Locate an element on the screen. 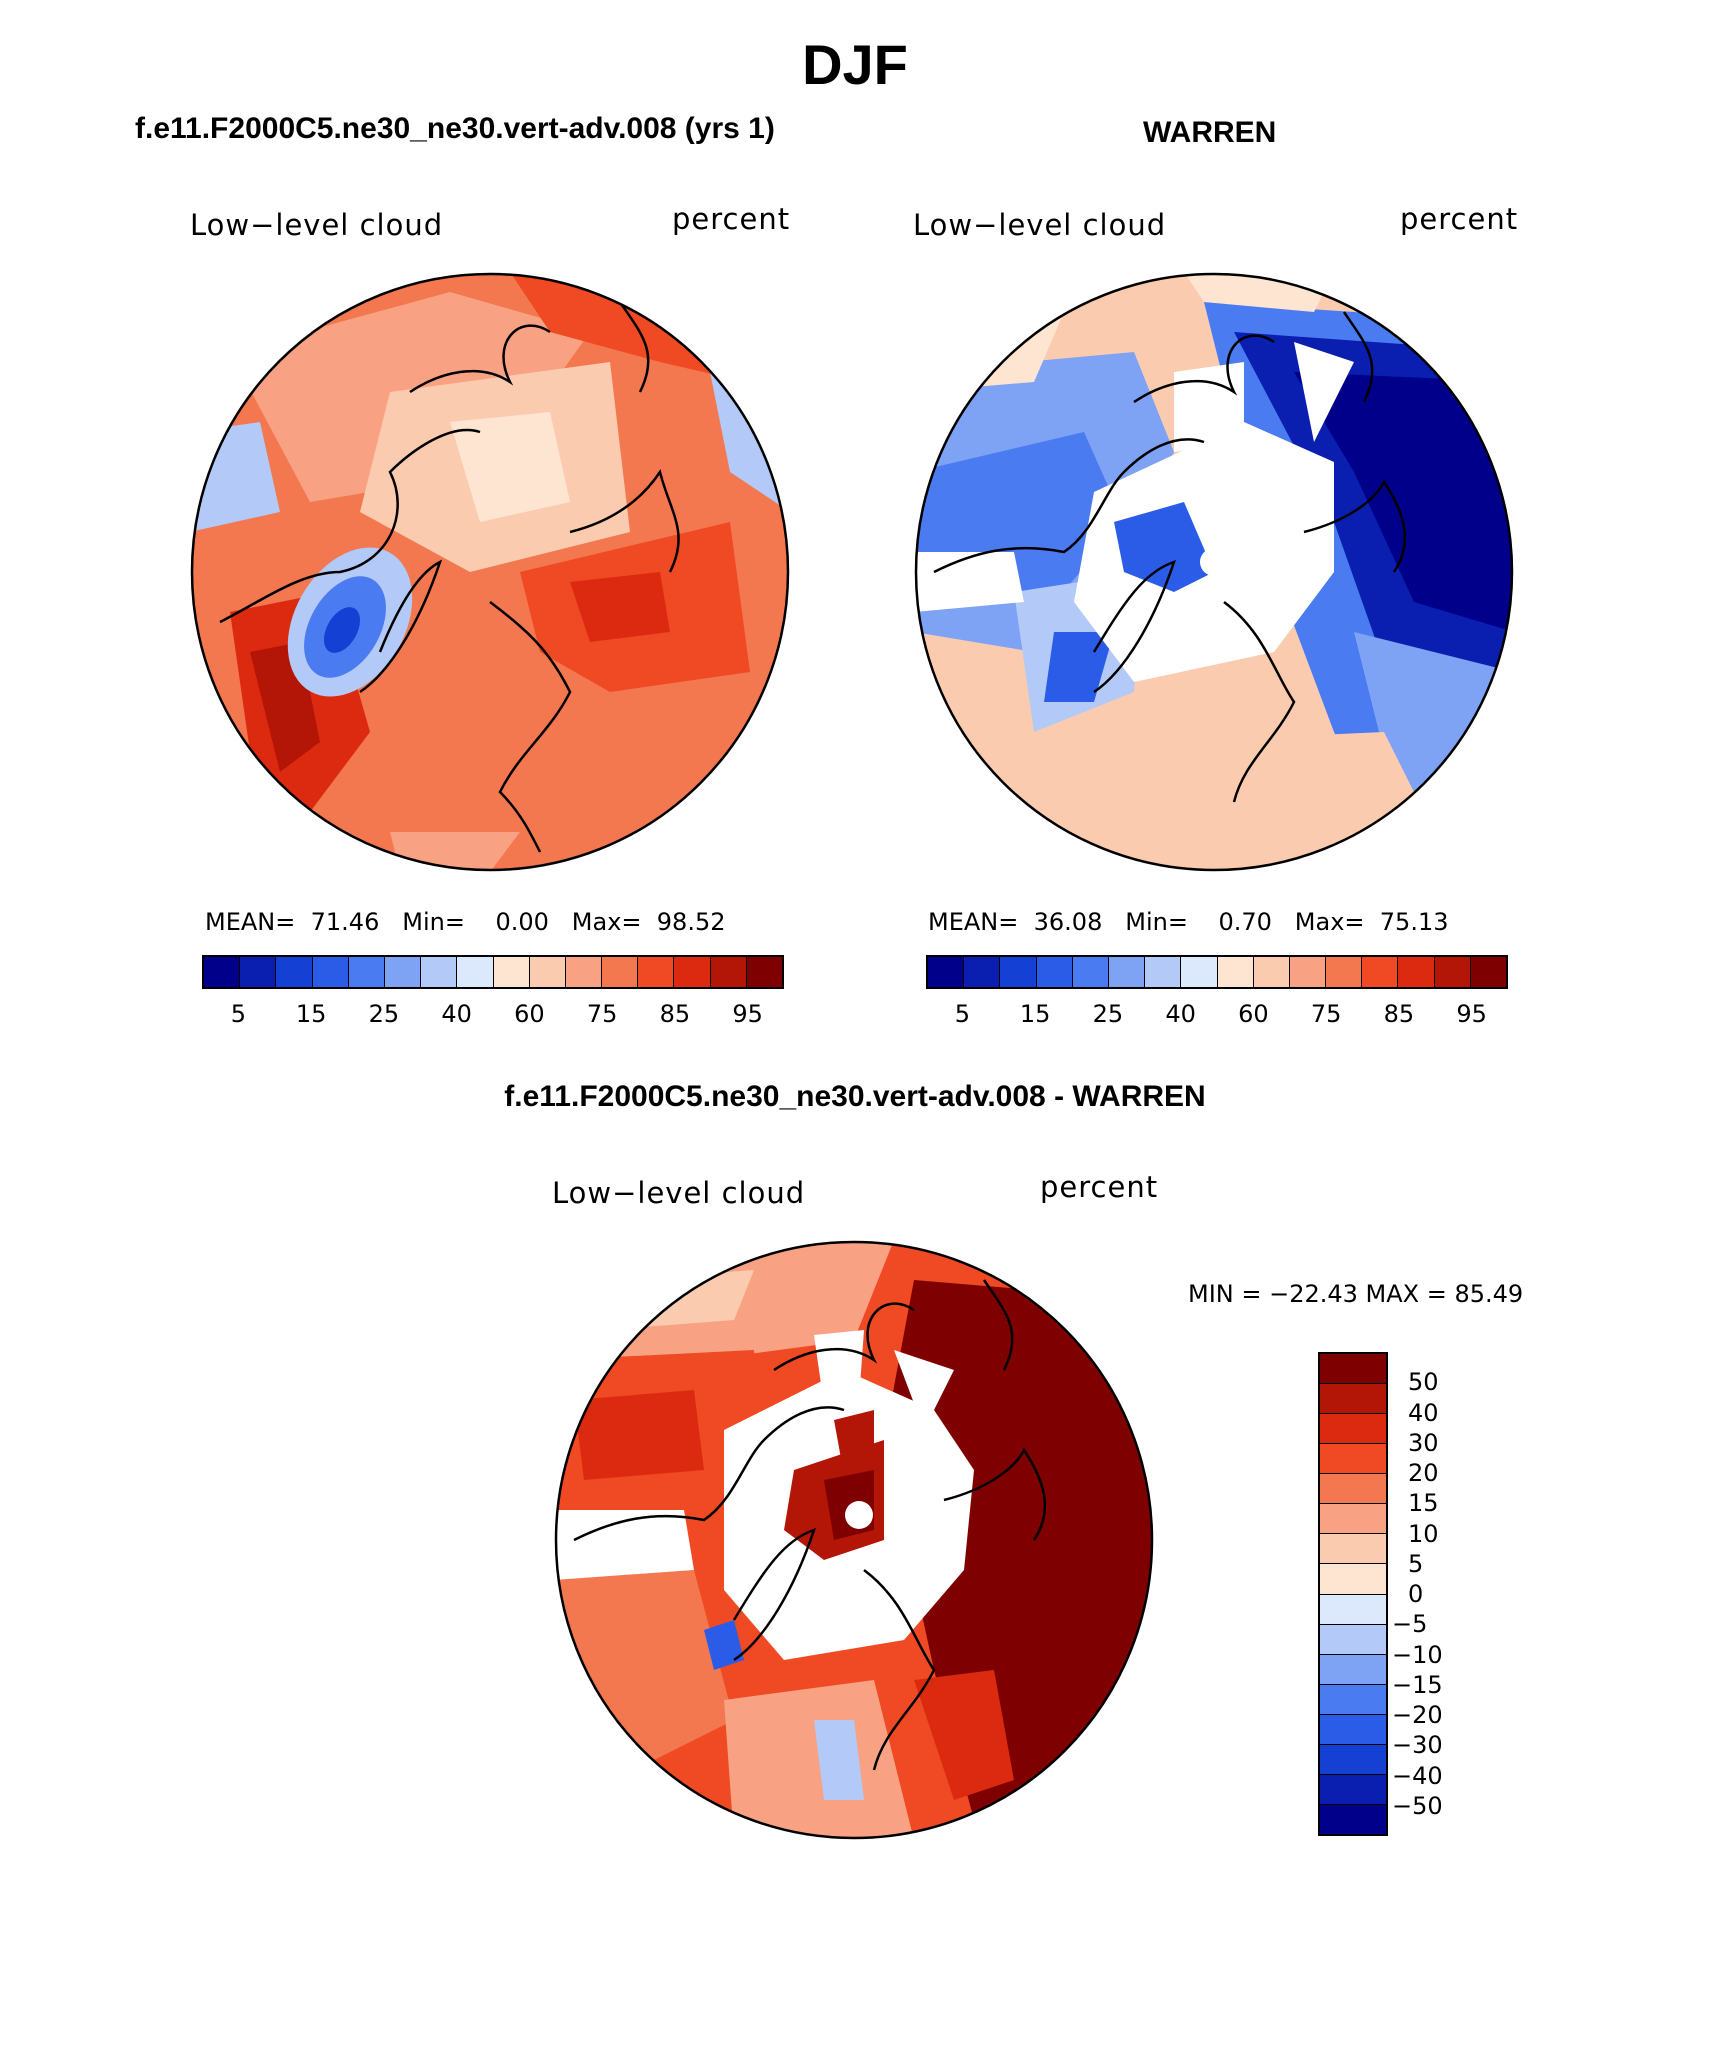 This screenshot has width=1710, height=2061. colorbar-tick-label: 10 is located at coordinates (1423, 1533).